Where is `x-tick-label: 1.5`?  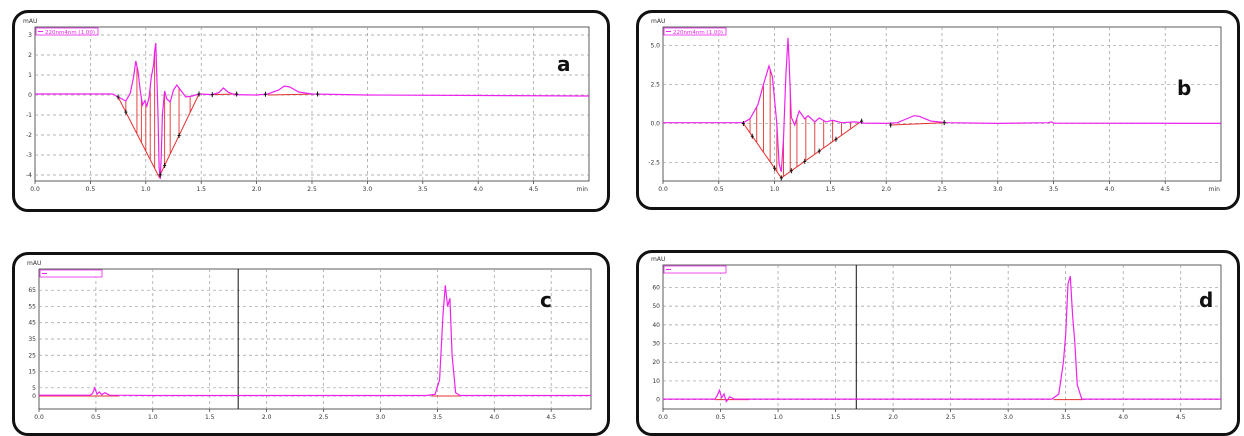 x-tick-label: 1.5 is located at coordinates (836, 417).